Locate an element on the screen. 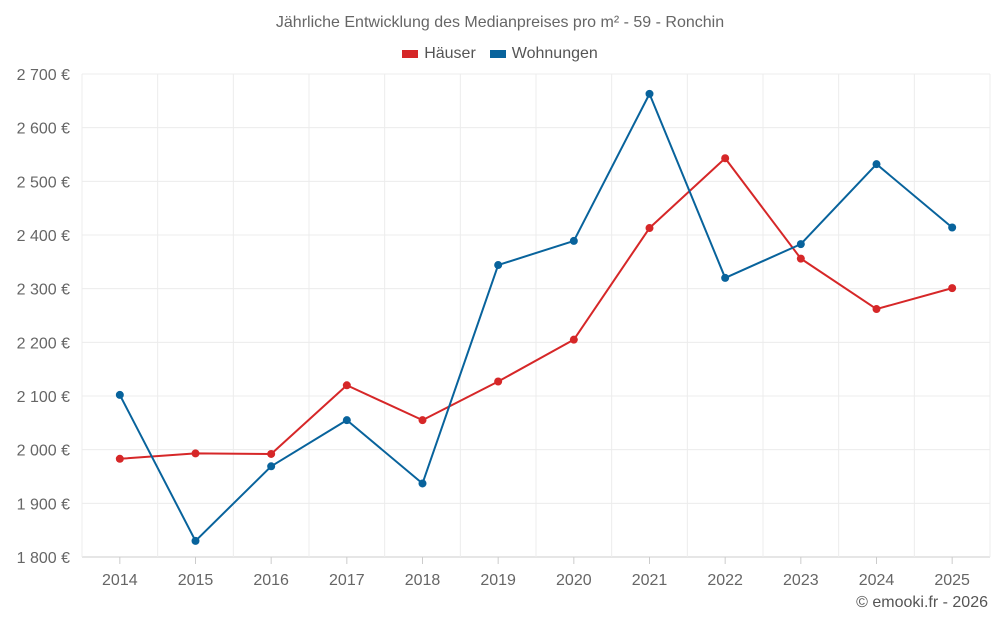 Image resolution: width=1000 pixels, height=625 pixels. x-tick-label: 2018 is located at coordinates (423, 580).